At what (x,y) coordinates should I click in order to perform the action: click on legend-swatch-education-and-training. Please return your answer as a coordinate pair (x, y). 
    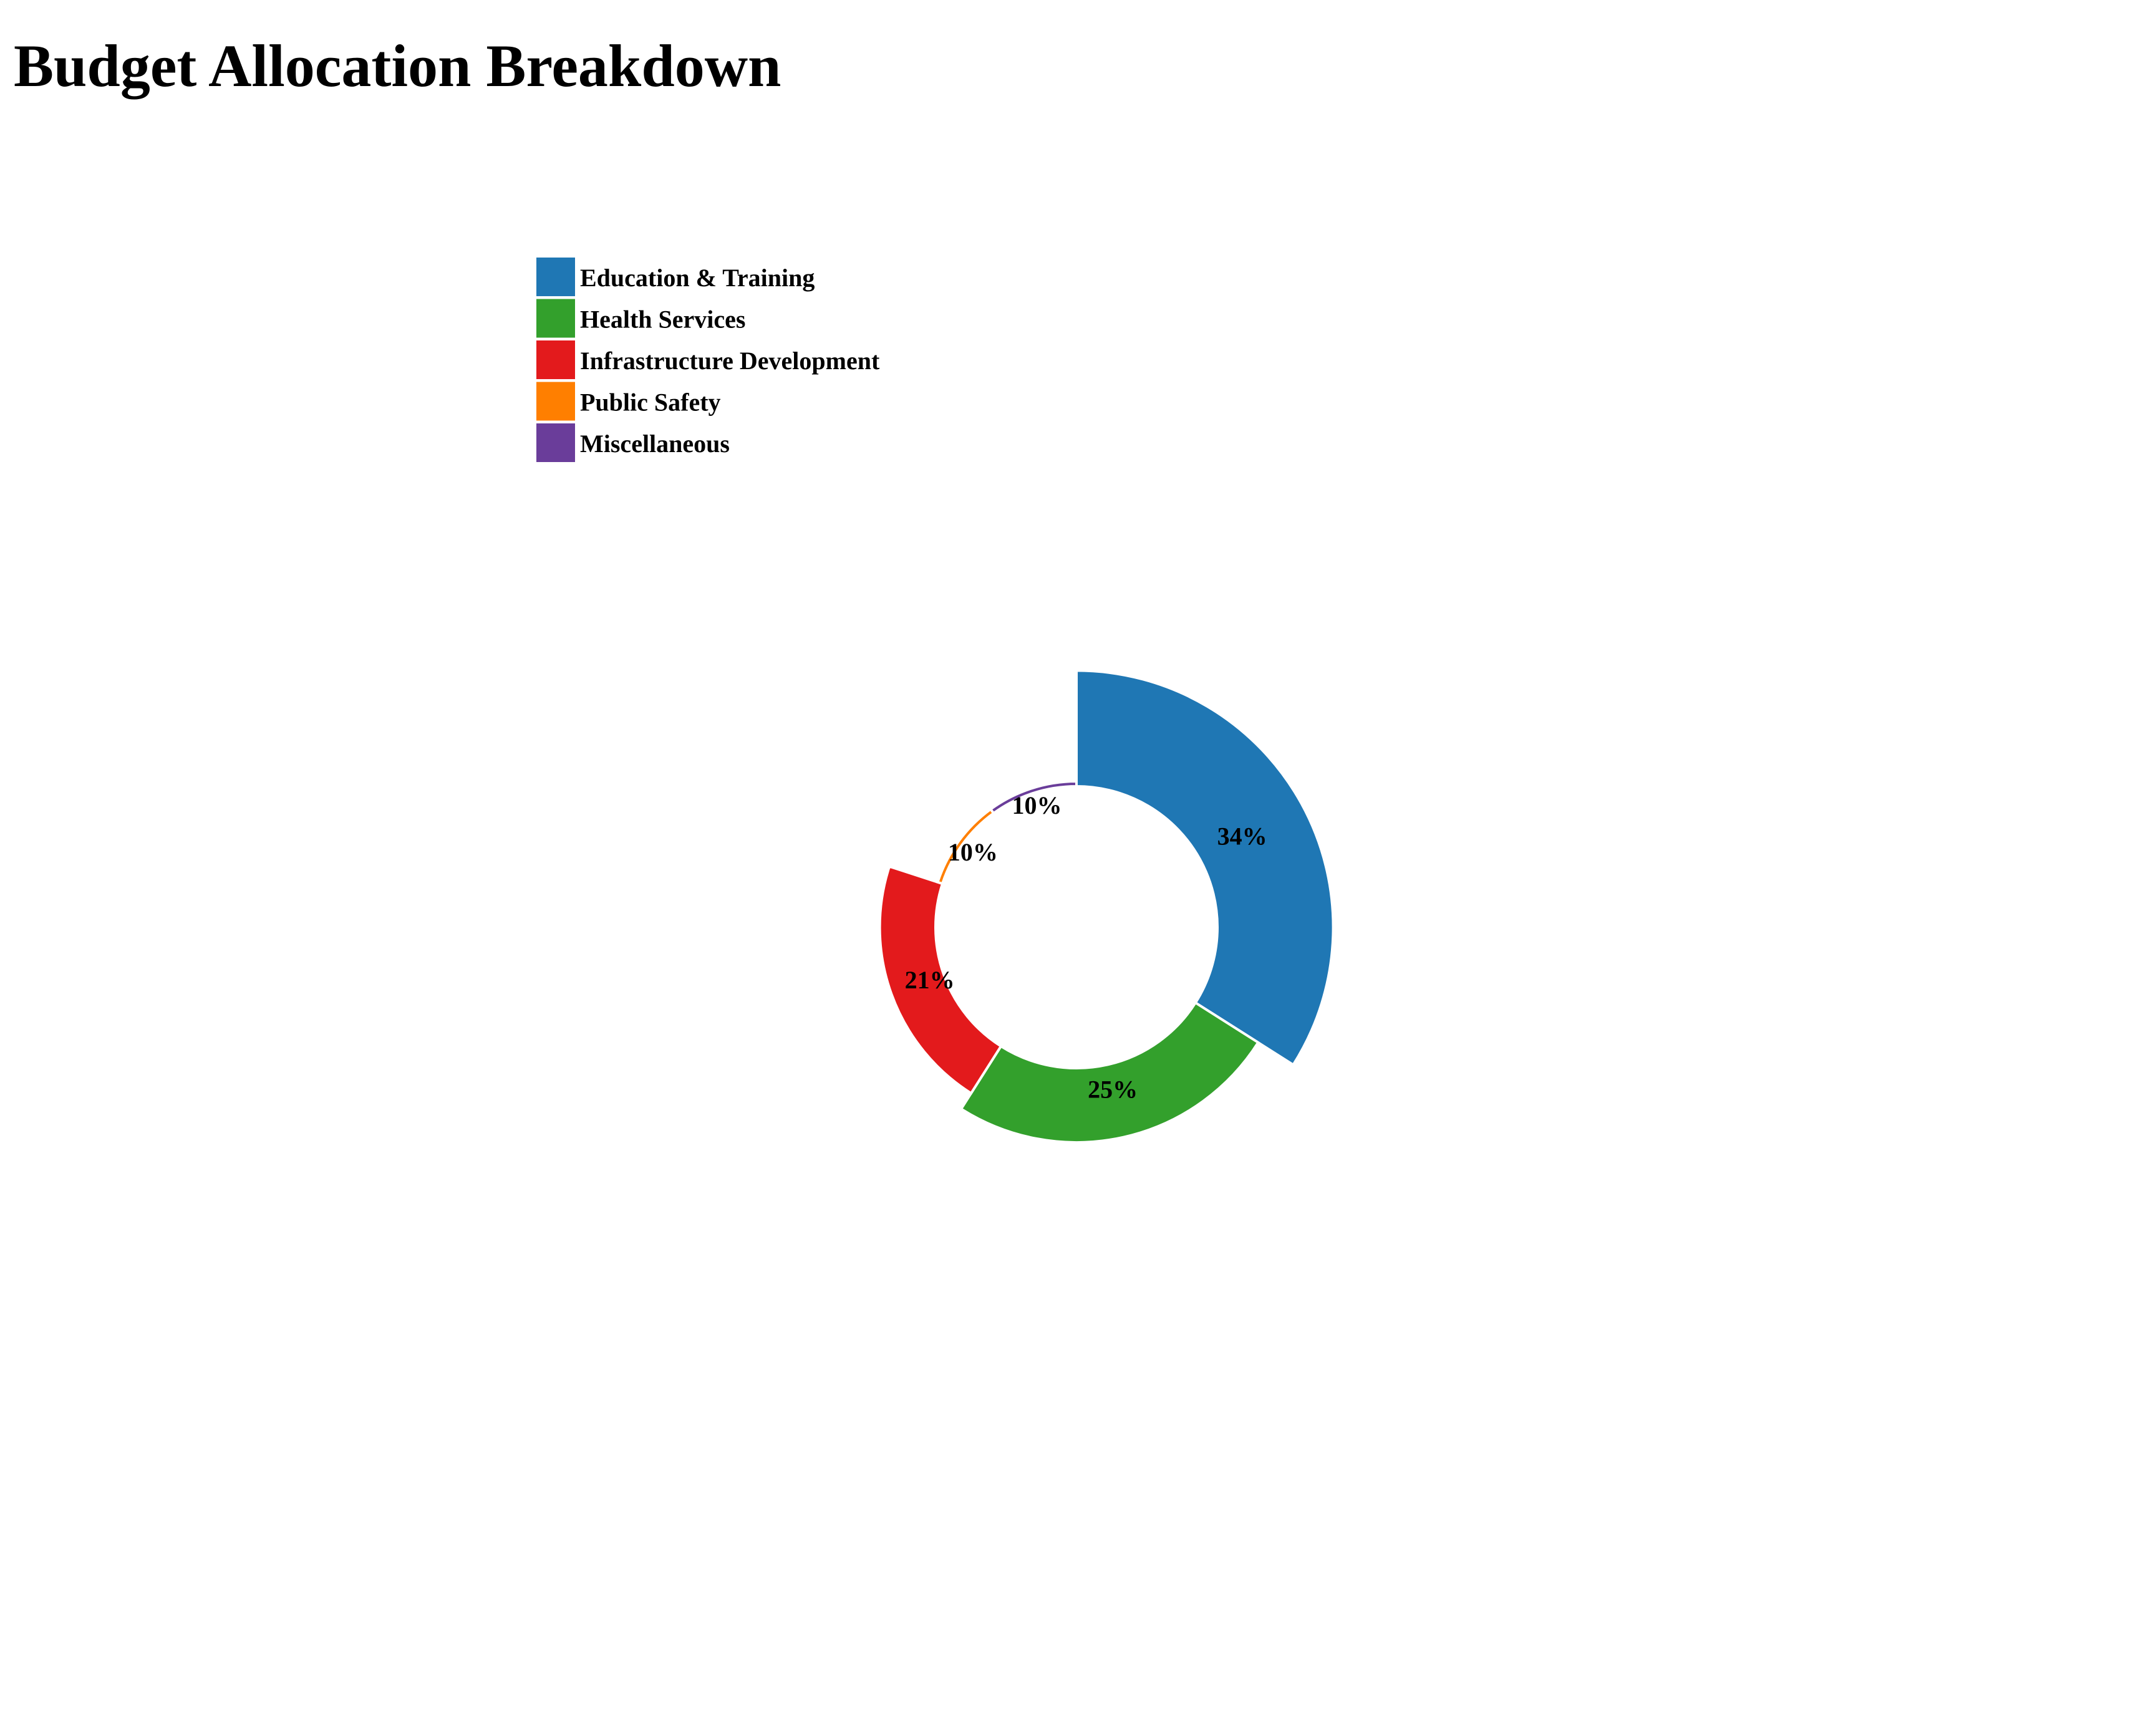
    Looking at the image, I should click on (555, 277).